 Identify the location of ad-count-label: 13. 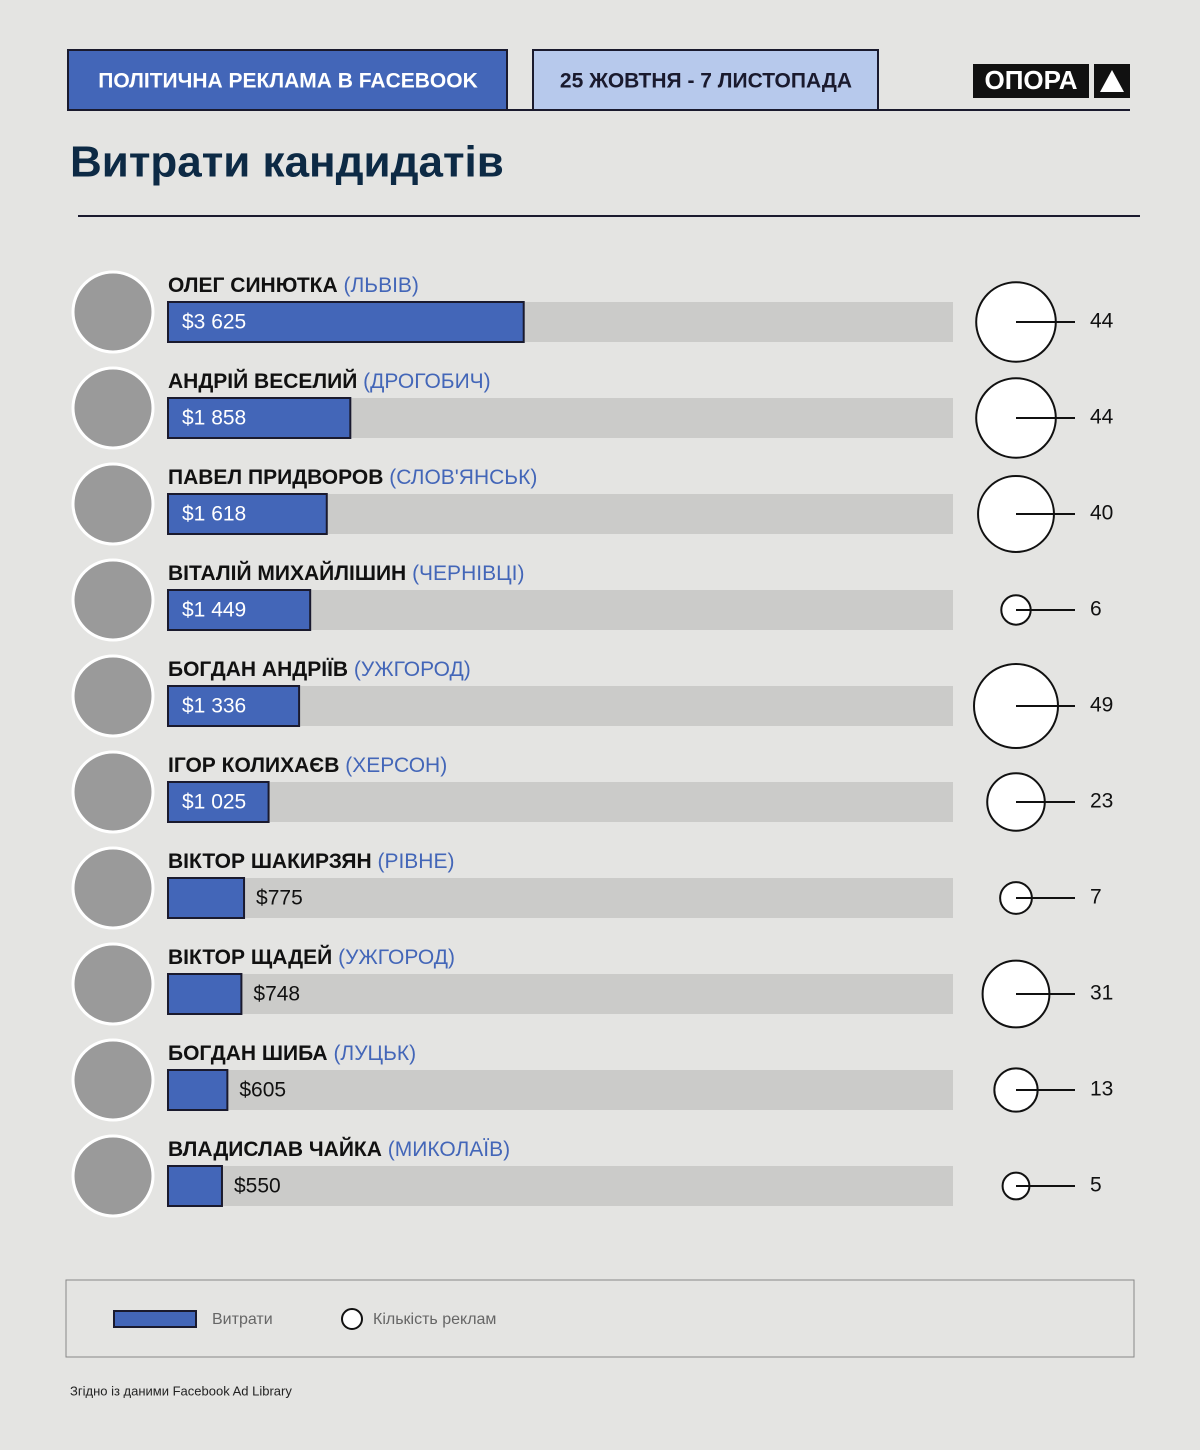
(1101, 1089).